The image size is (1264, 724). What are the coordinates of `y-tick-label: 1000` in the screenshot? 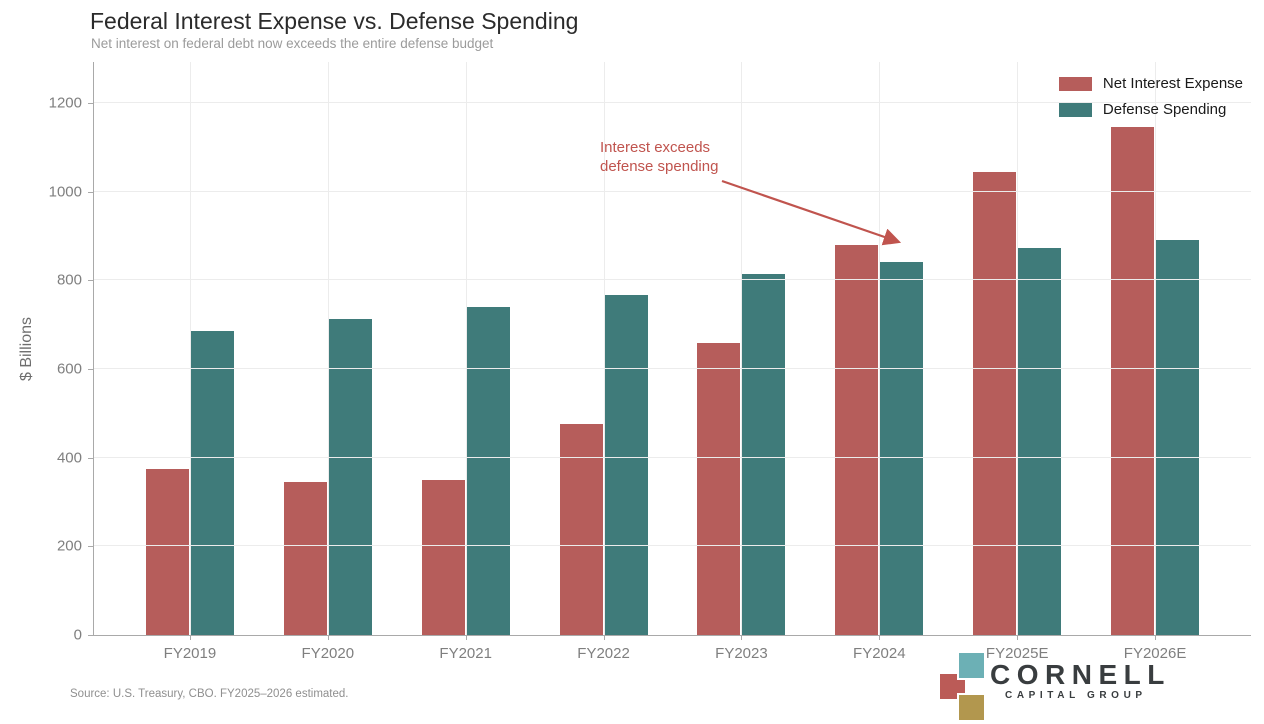 It's located at (65, 192).